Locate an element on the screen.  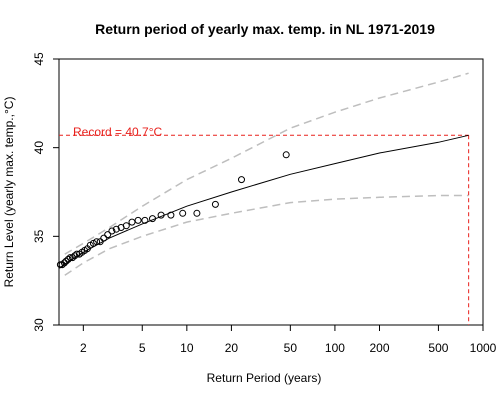
x-tick-label: 2 is located at coordinates (83, 348).